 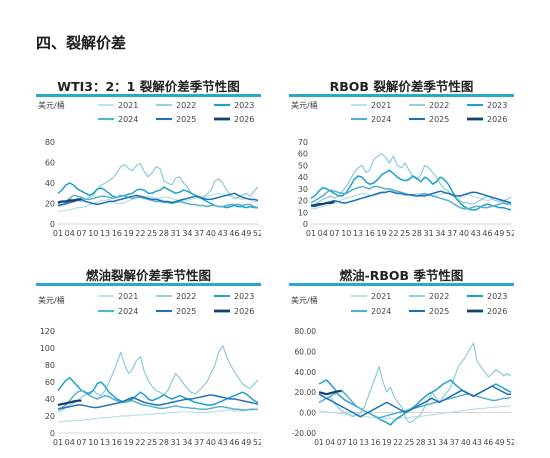 I want to click on y-tick-label: 100, so click(x=47, y=348).